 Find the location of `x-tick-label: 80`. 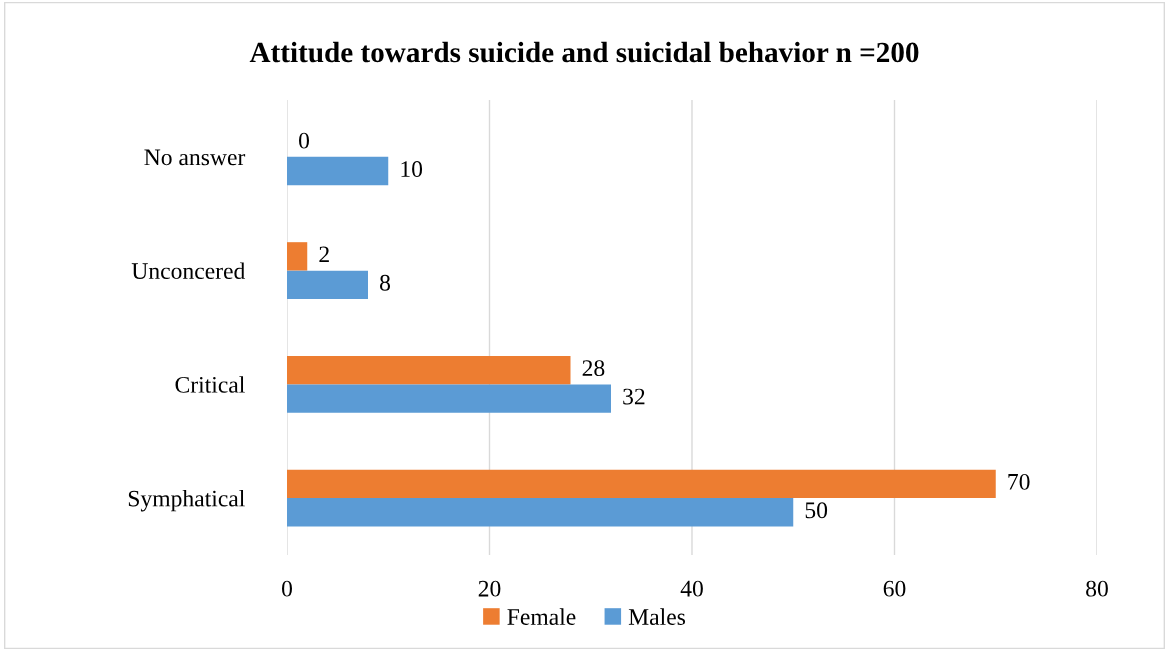

x-tick-label: 80 is located at coordinates (1097, 588).